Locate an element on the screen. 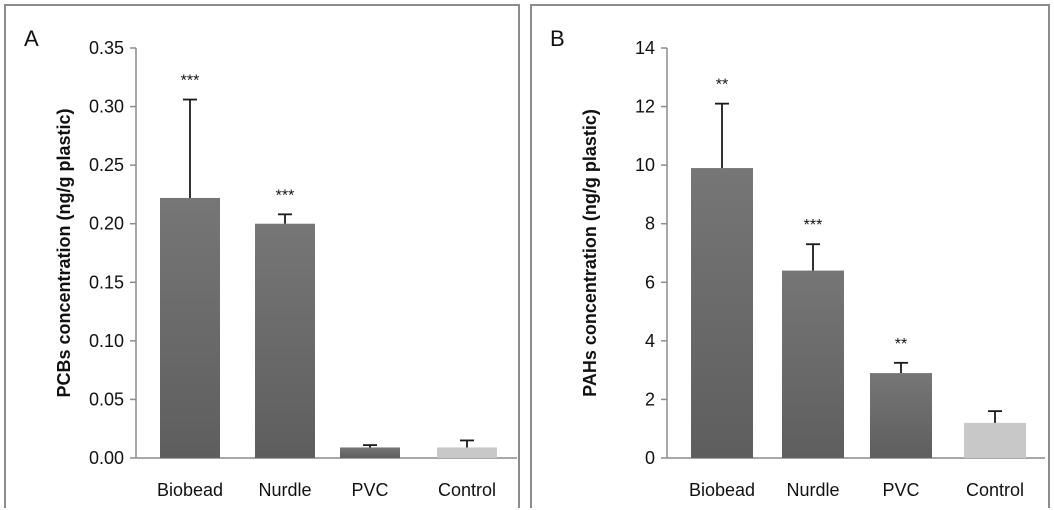  y-axis-label: PAHs concentration (ng/g plastic) is located at coordinates (590, 253).